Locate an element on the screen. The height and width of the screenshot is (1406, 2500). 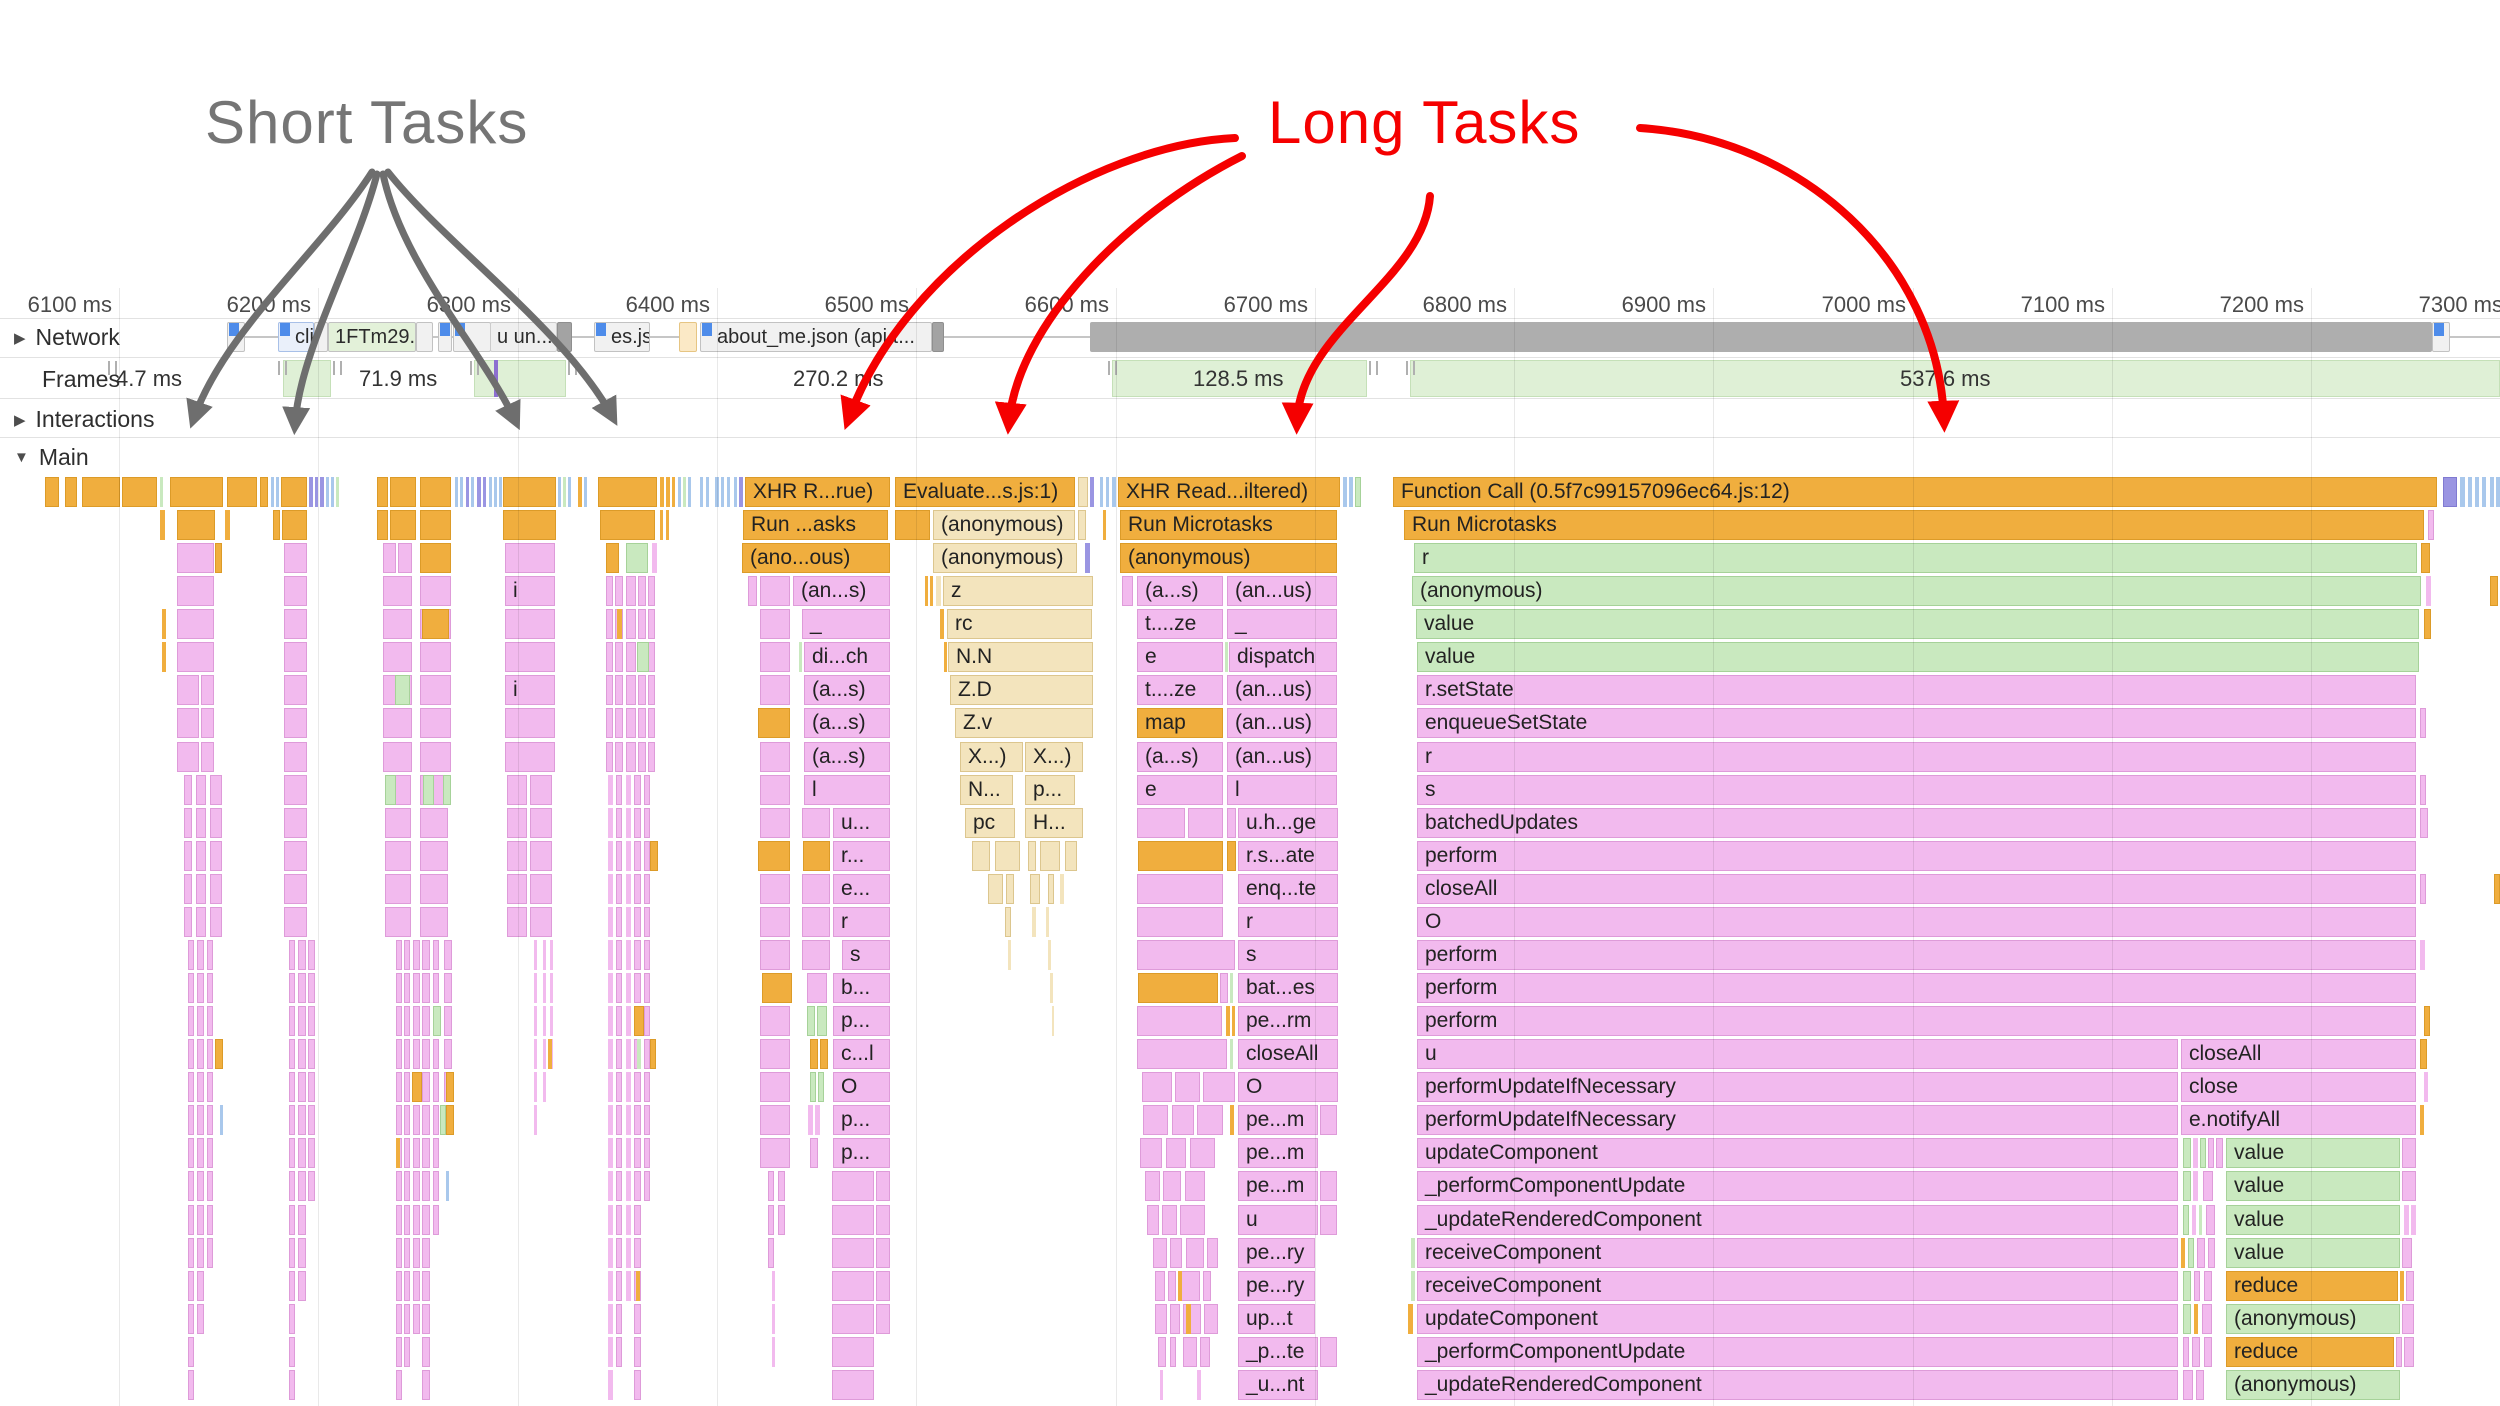
flame-block: Function Call (0.5f7c99157096ec64.js:12) is located at coordinates (1915, 492).